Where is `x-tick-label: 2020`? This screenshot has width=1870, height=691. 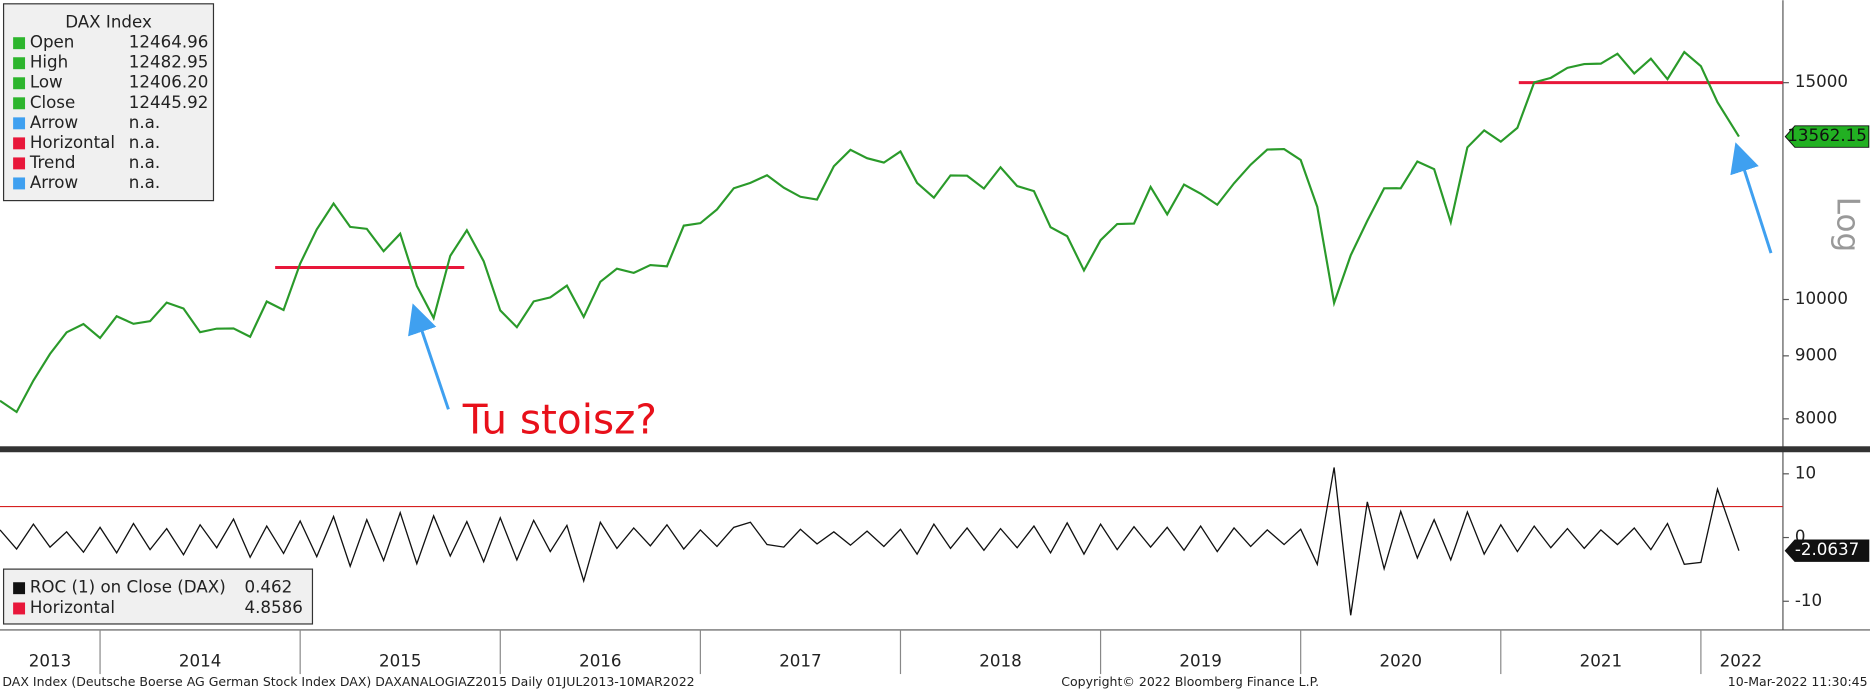
x-tick-label: 2020 is located at coordinates (1401, 661).